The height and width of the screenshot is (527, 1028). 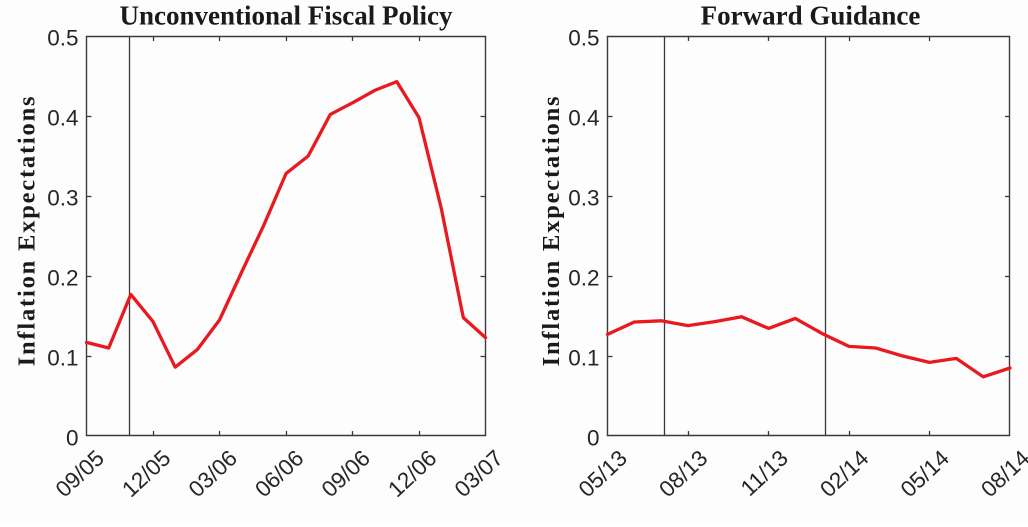 I want to click on svg-text: Forward Guidance, so click(x=811, y=16).